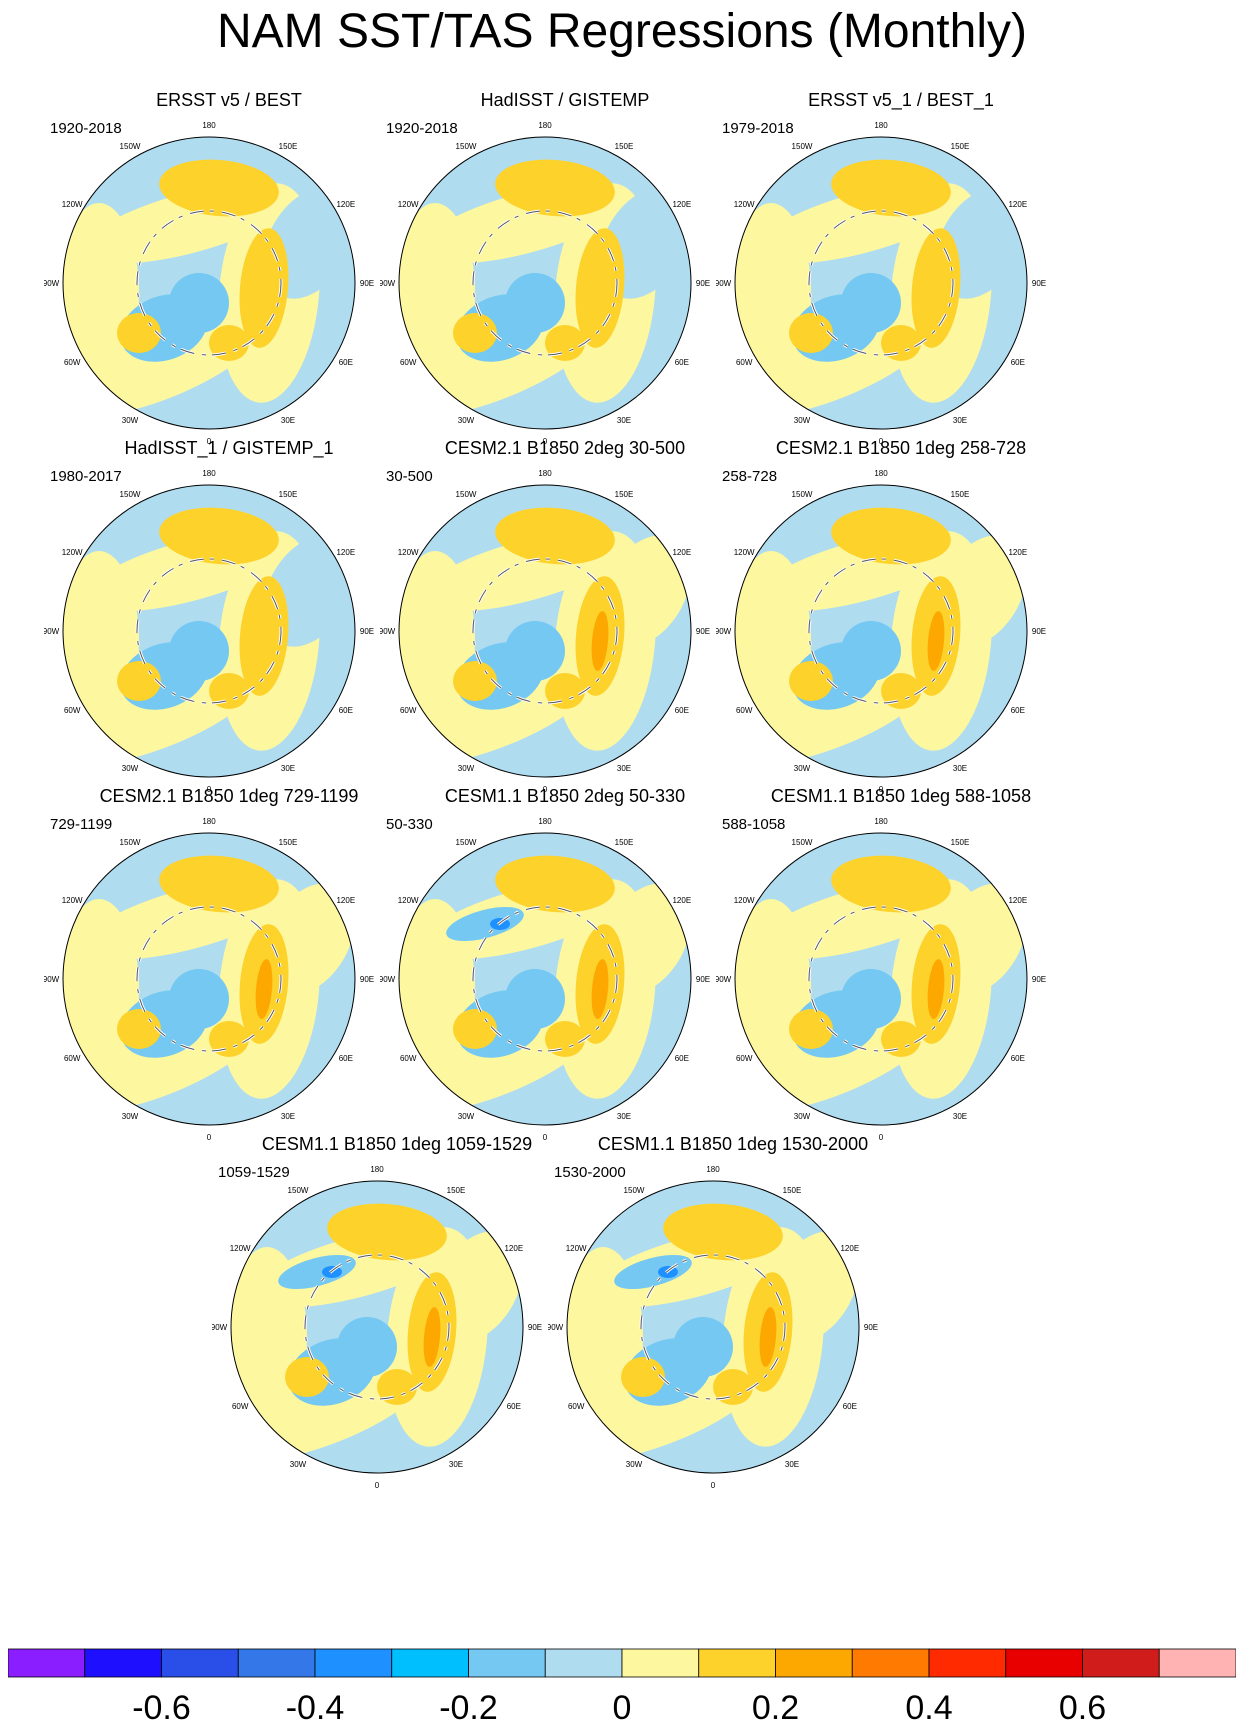 Image resolution: width=1244 pixels, height=1726 pixels. What do you see at coordinates (315, 1707) in the screenshot?
I see `colorbar-tick-label: -0.4` at bounding box center [315, 1707].